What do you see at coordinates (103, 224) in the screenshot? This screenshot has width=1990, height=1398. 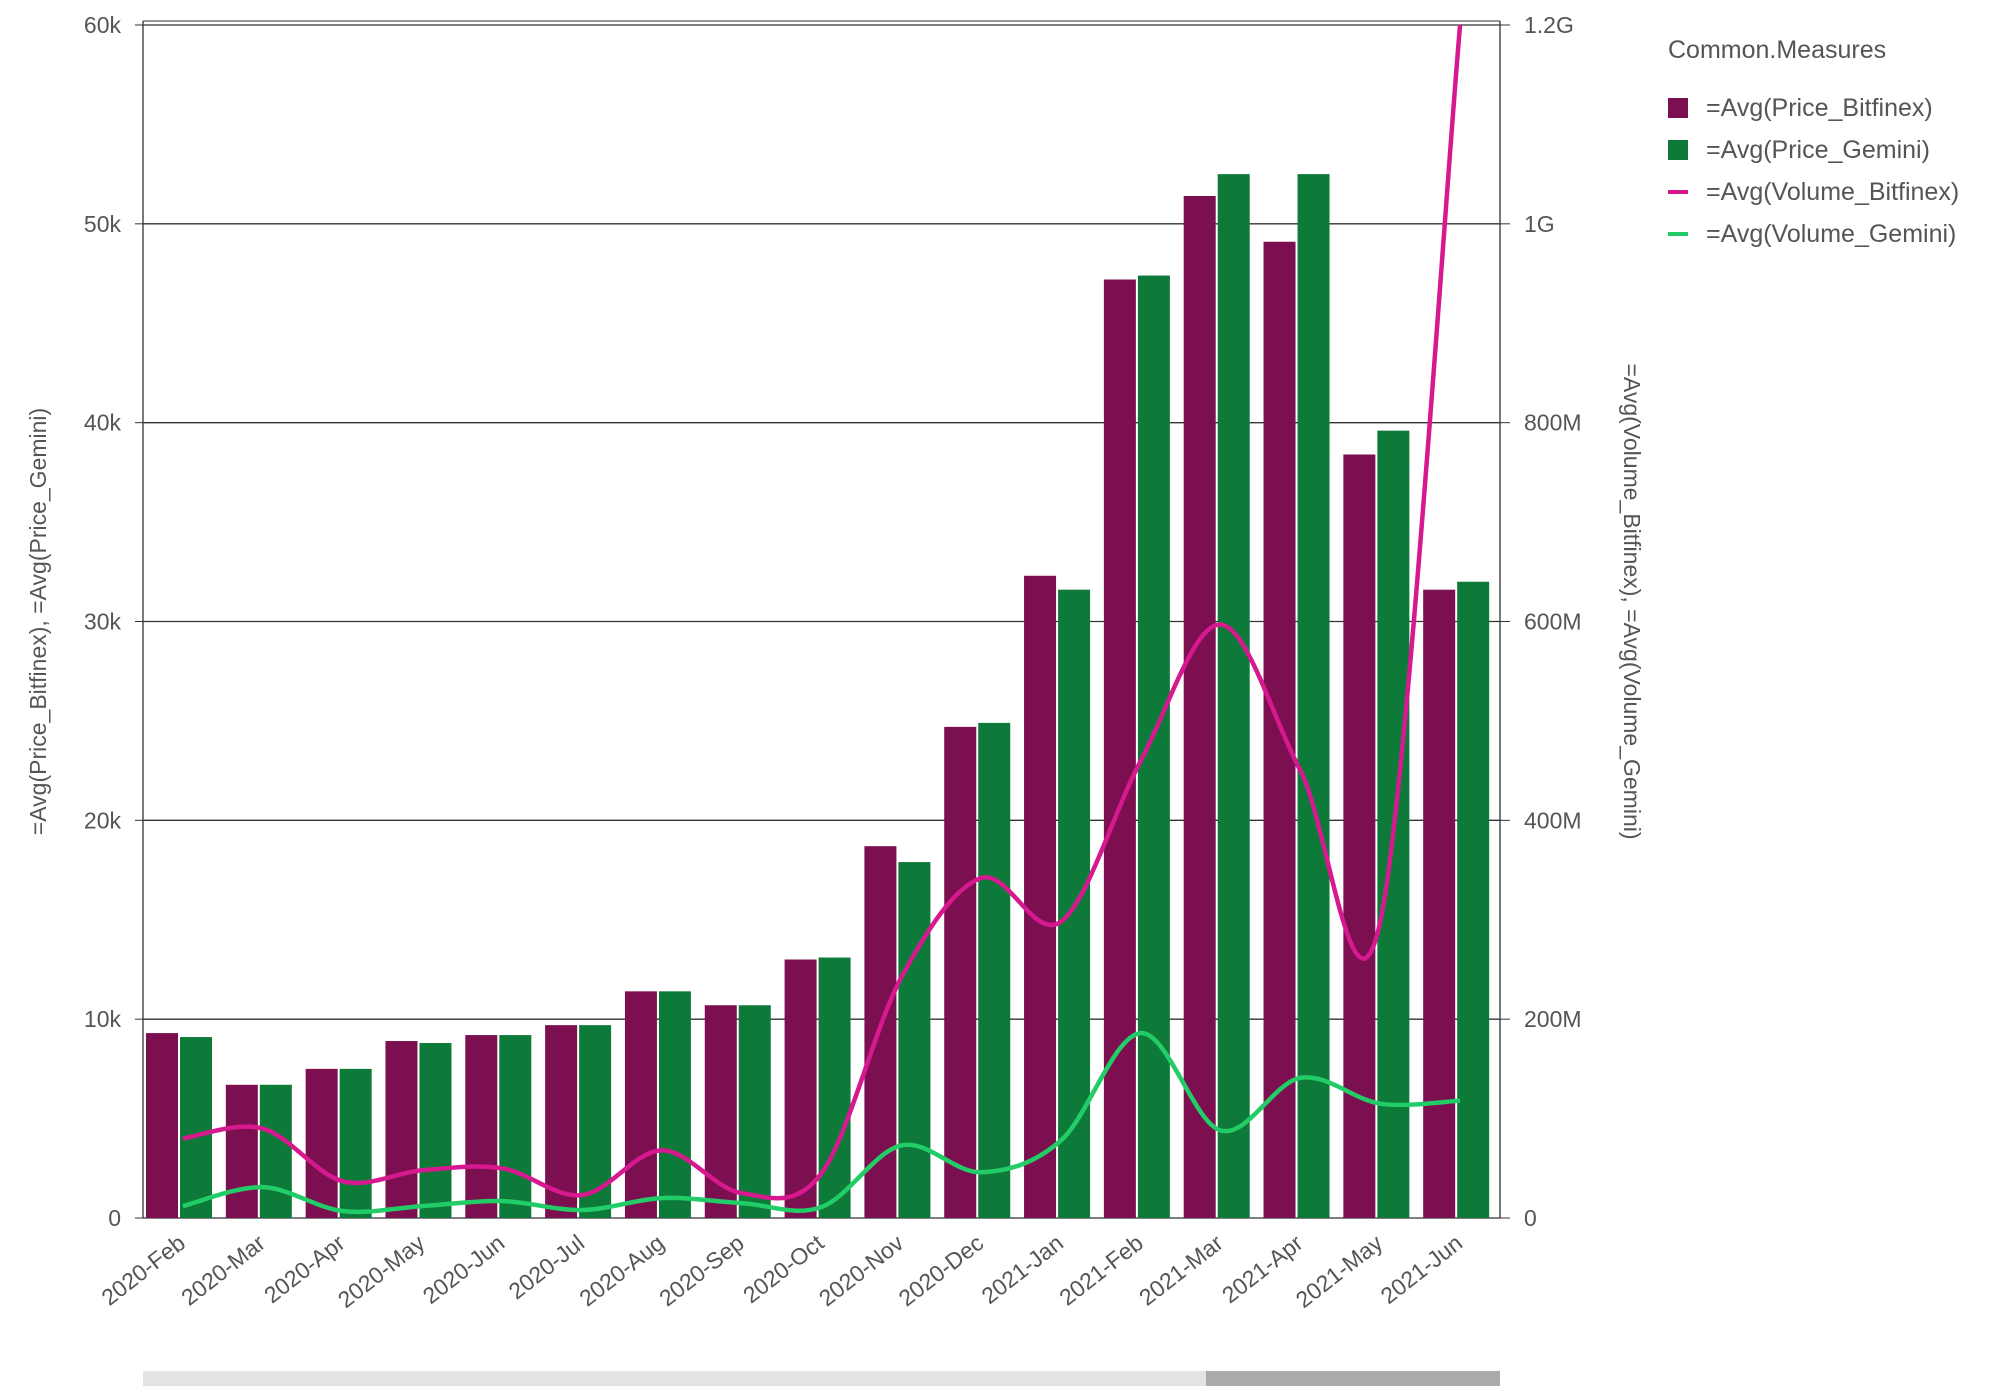 I see `left-tick-label: 50k` at bounding box center [103, 224].